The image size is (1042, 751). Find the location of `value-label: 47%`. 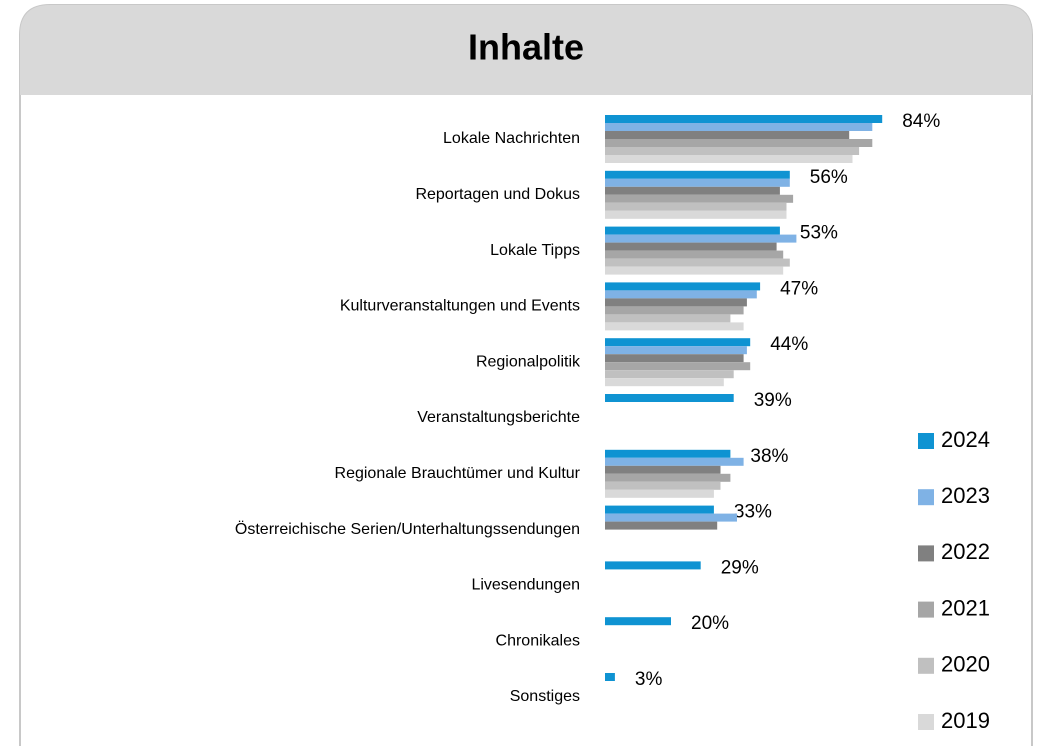

value-label: 47% is located at coordinates (799, 288).